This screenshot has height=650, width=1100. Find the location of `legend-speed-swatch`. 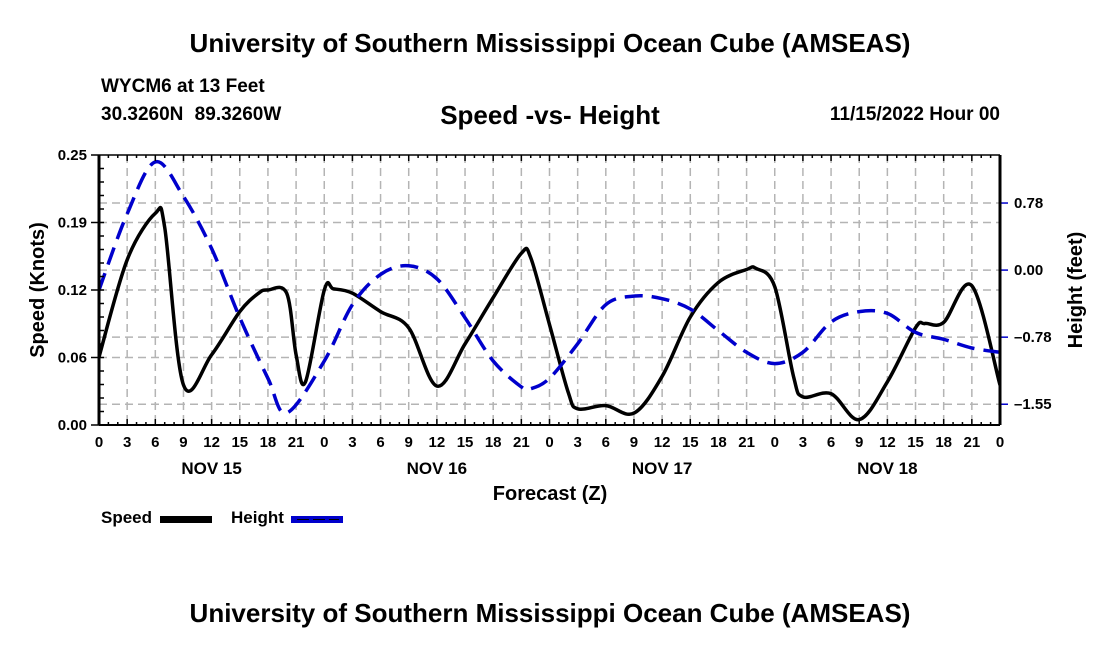

legend-speed-swatch is located at coordinates (186, 519).